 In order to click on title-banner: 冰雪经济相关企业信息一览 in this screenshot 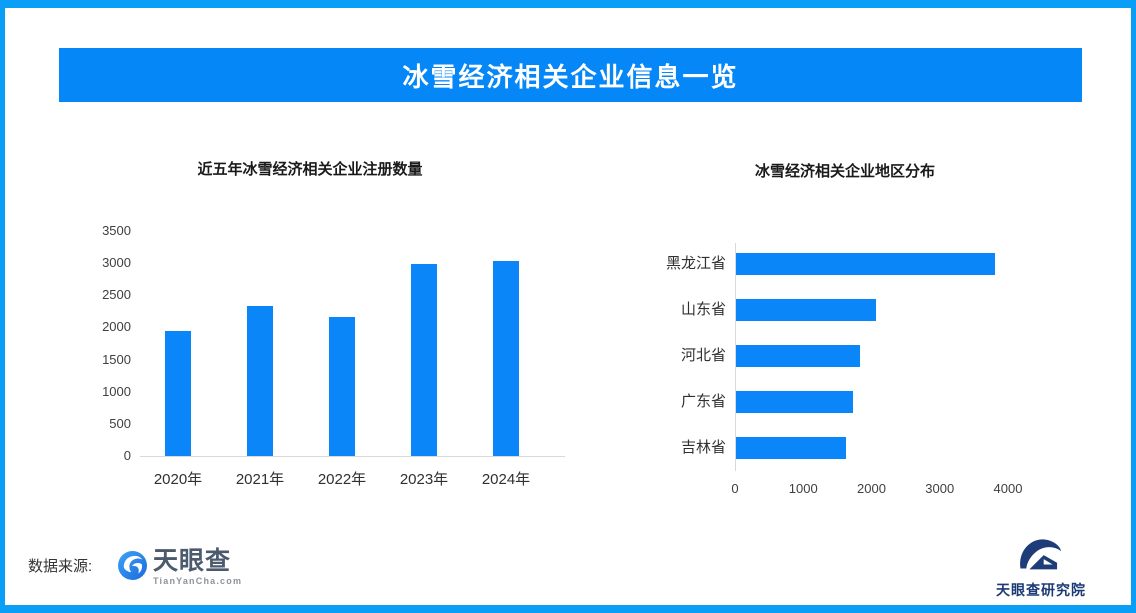, I will do `click(570, 75)`.